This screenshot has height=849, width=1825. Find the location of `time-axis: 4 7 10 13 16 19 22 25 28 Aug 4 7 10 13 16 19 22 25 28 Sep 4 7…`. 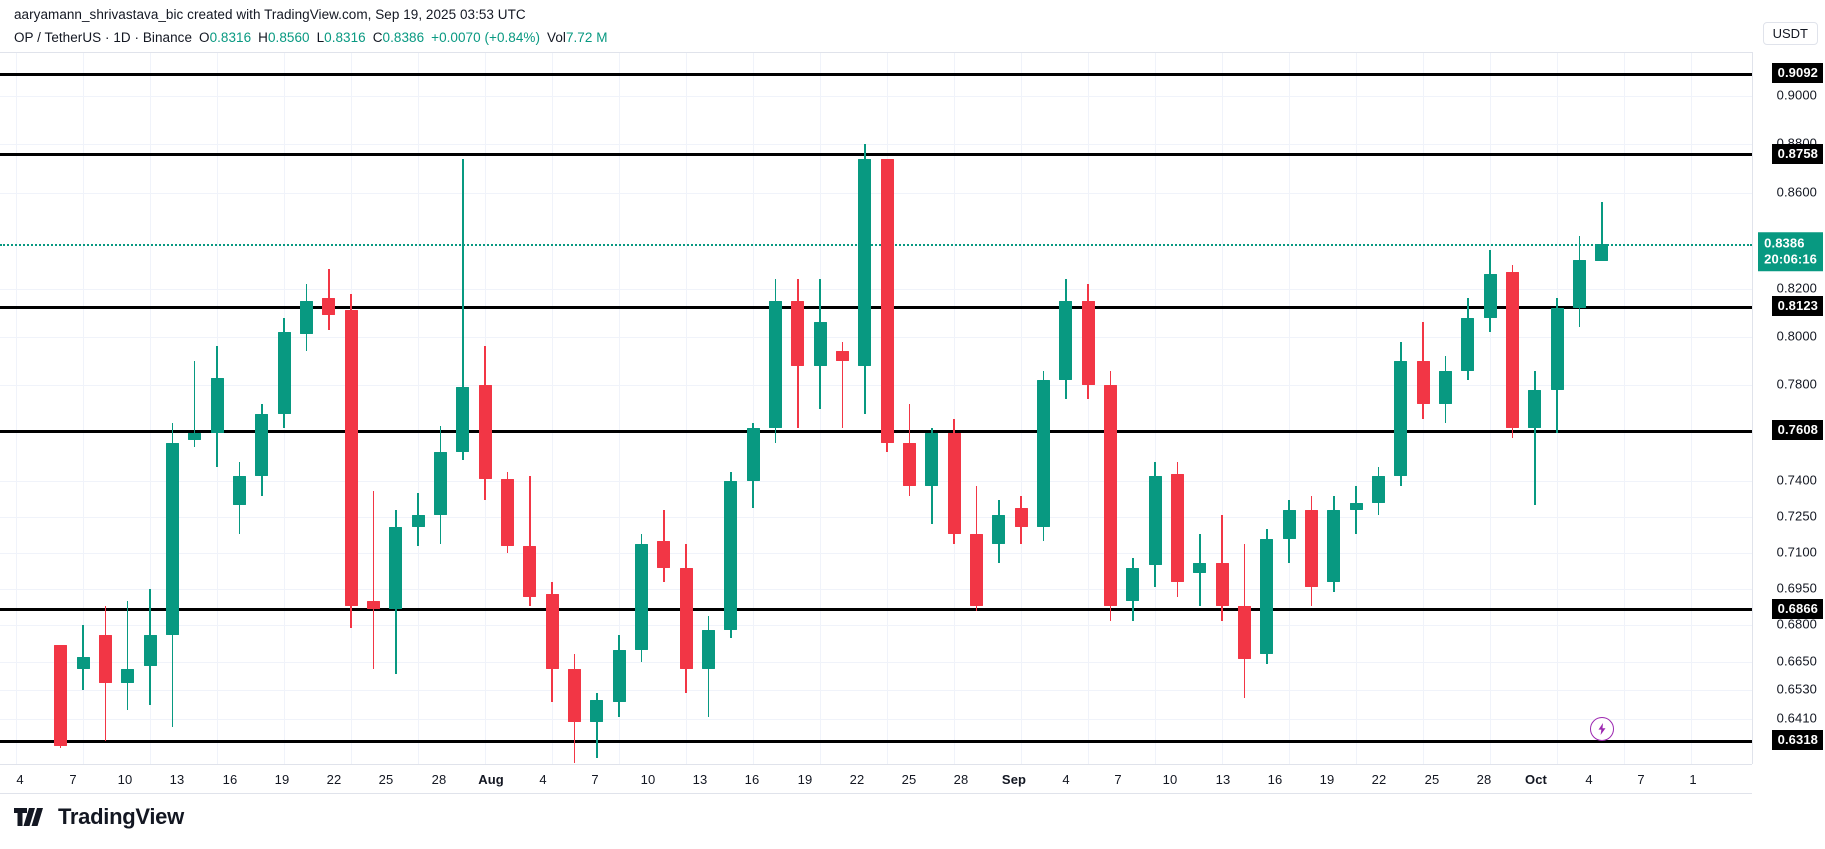

time-axis: 4 7 10 13 16 19 22 25 28 Aug 4 7 10 13 16 19 22 25 28 Sep 4 7… is located at coordinates (876, 779).